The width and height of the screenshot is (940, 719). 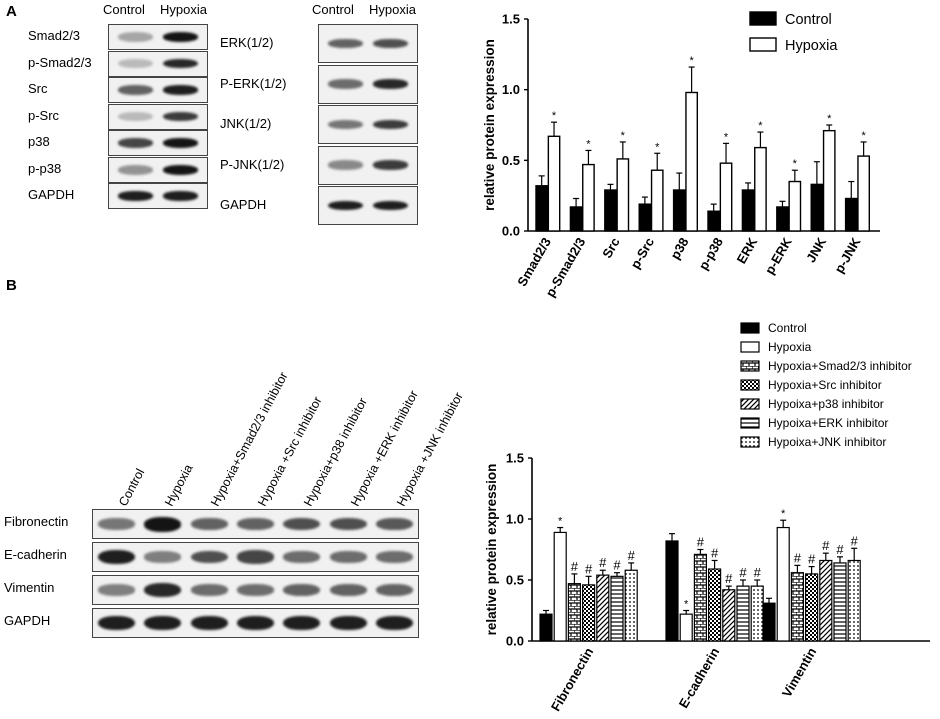 I want to click on legend-item: Hypoixa+JNK inhibitor, so click(x=826, y=441).